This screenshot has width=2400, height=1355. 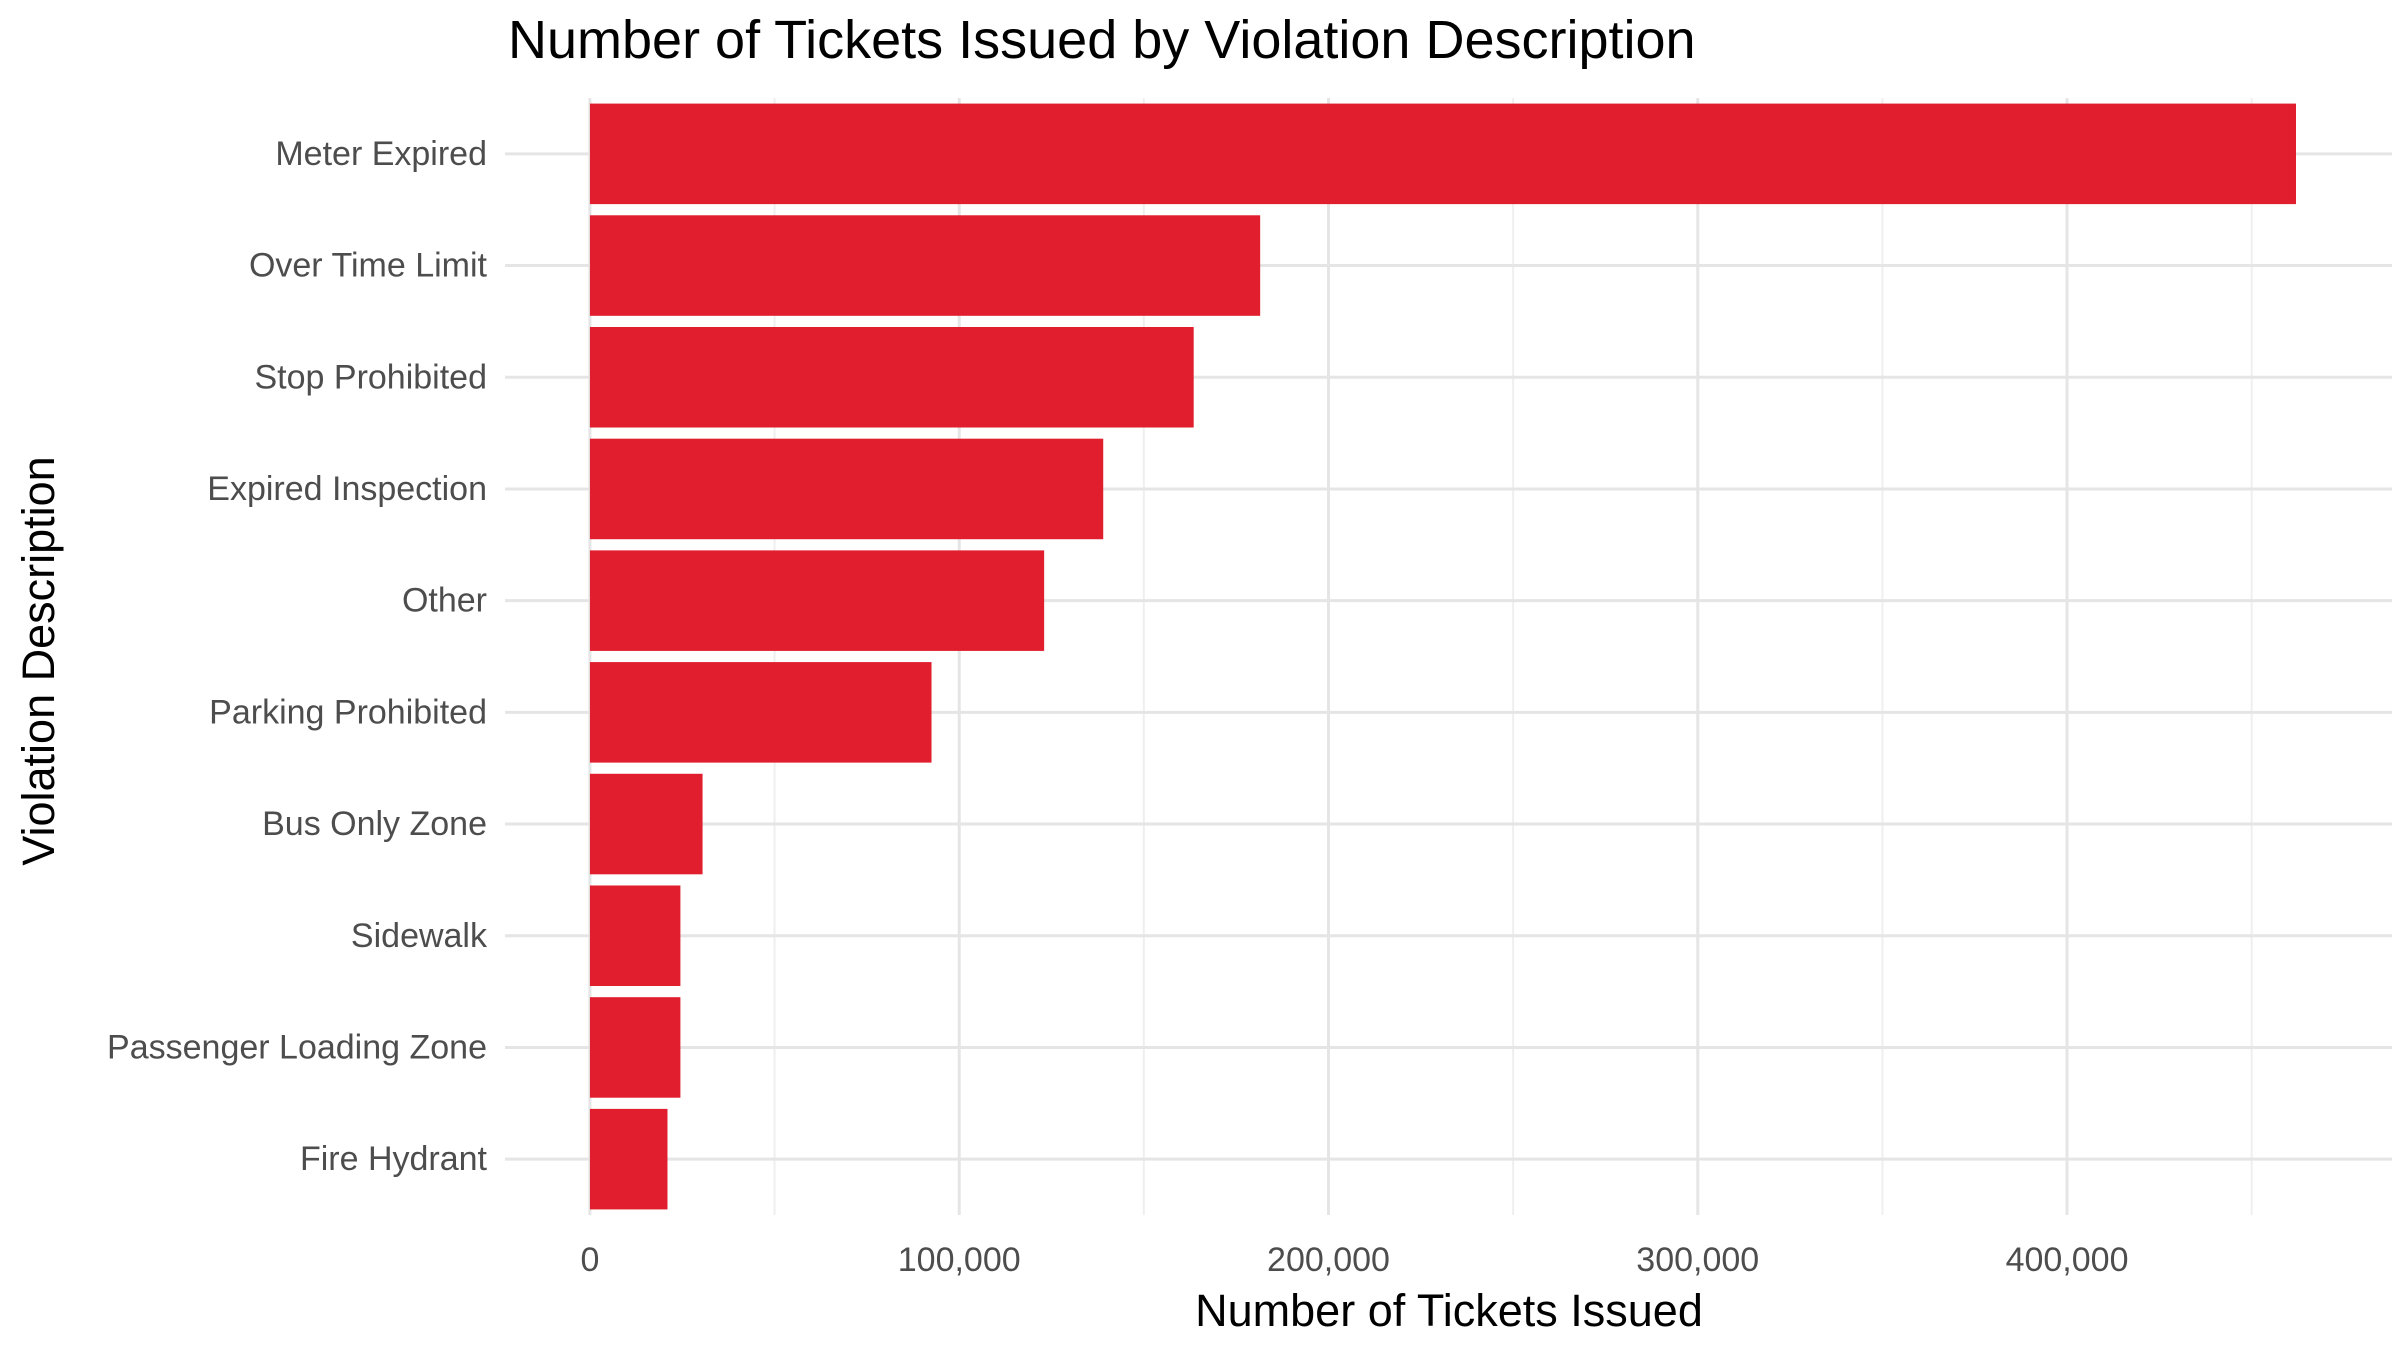 What do you see at coordinates (444, 601) in the screenshot?
I see `y-tick-label: Other` at bounding box center [444, 601].